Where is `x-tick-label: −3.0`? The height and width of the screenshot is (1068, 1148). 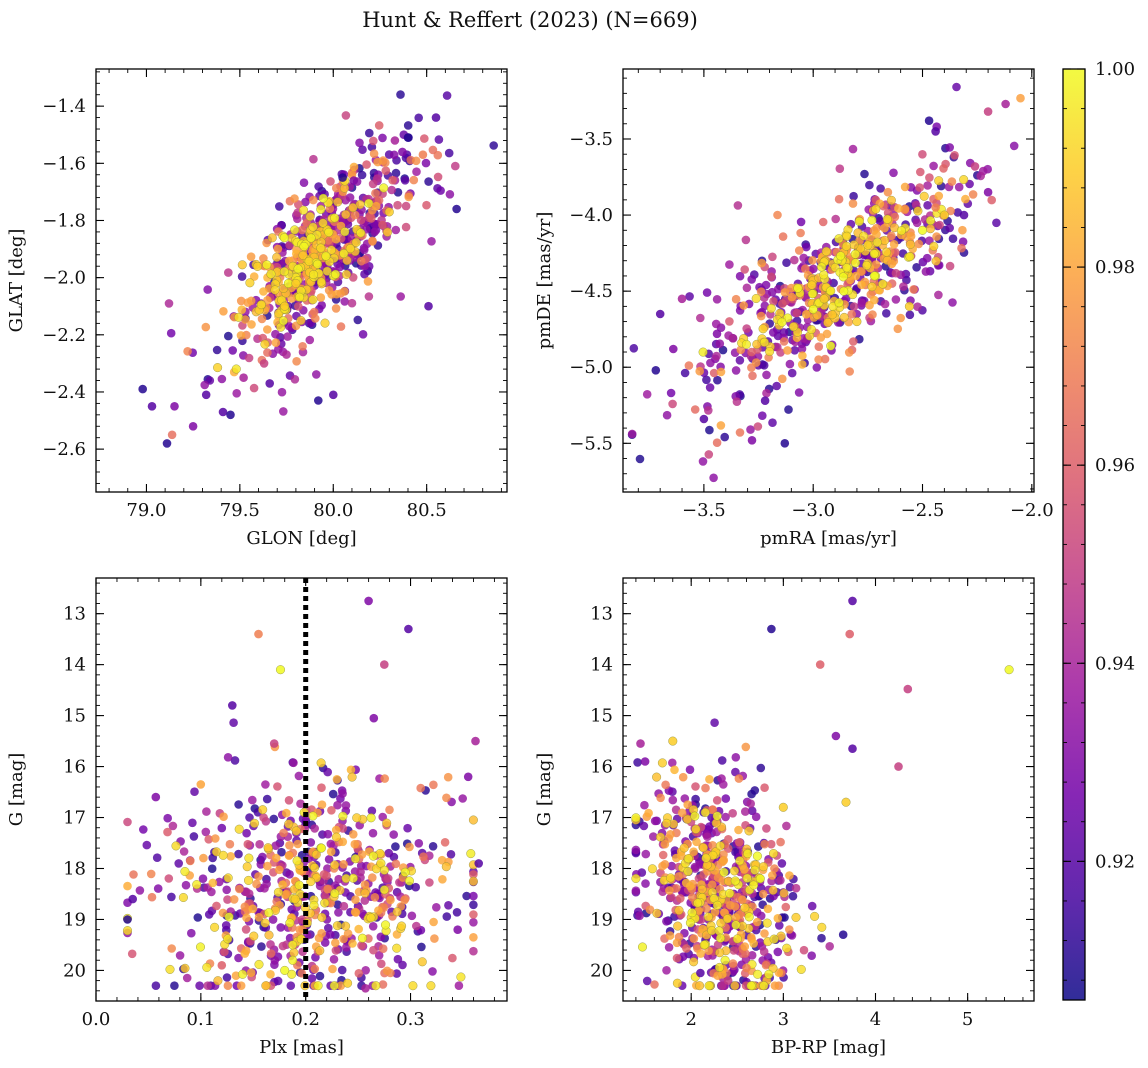
x-tick-label: −3.0 is located at coordinates (813, 510).